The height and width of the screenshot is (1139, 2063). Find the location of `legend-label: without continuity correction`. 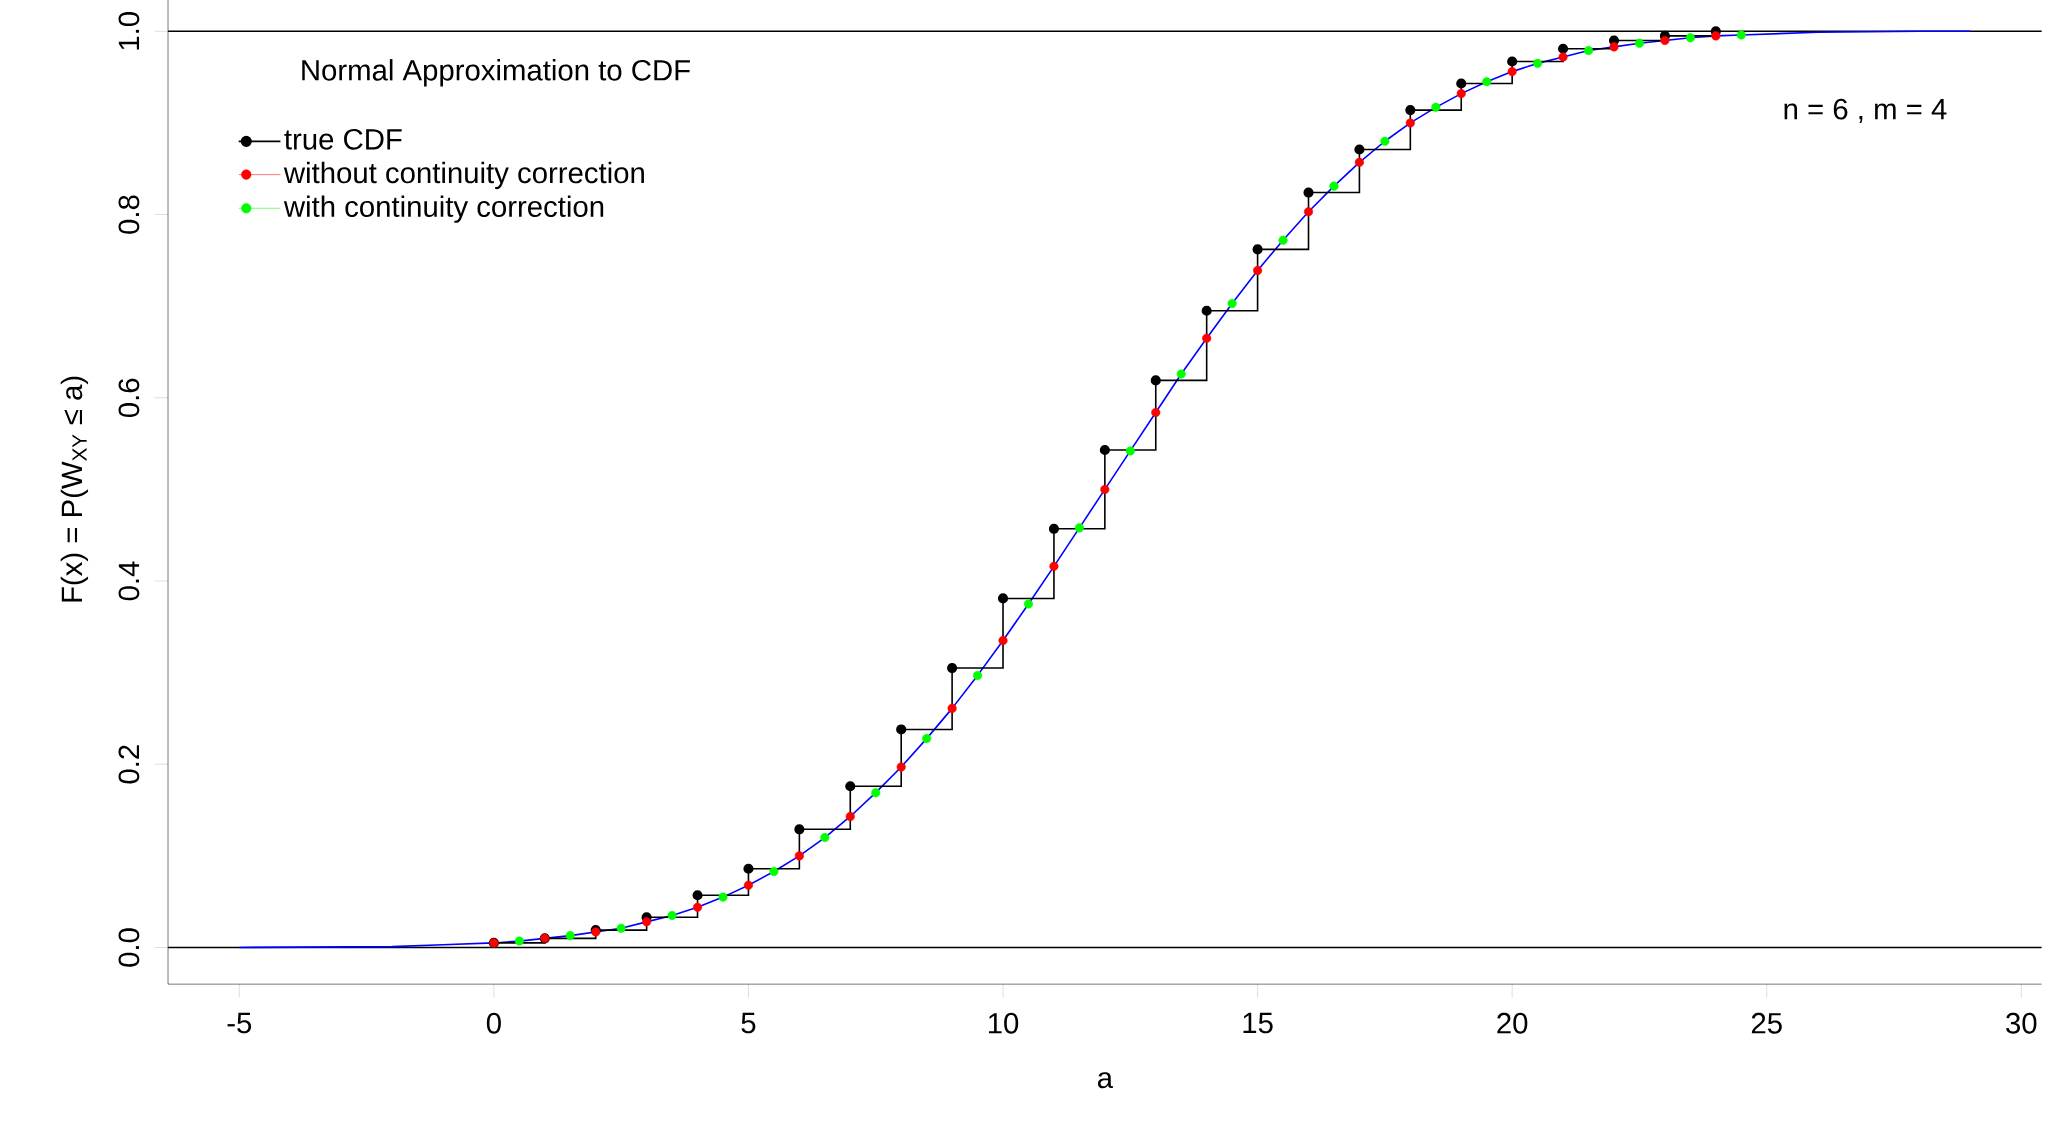

legend-label: without continuity correction is located at coordinates (463, 175).